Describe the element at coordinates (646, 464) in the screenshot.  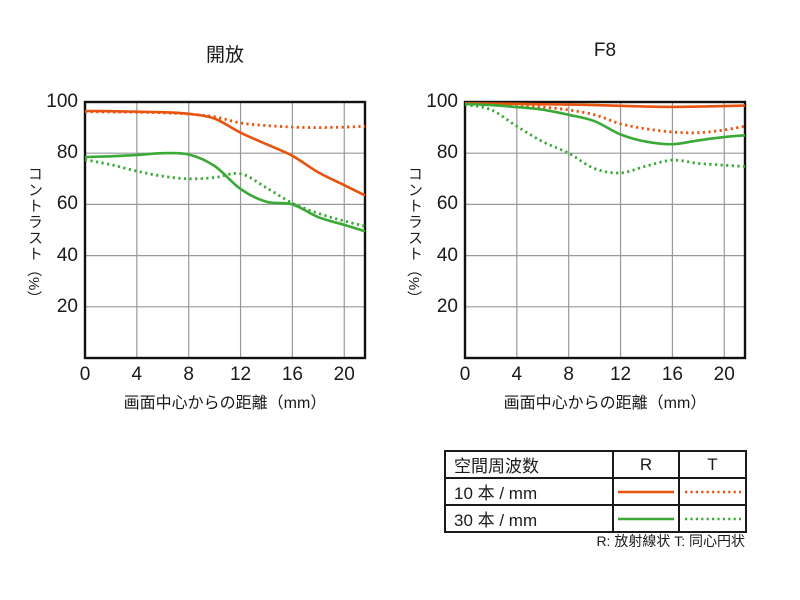
I see `legend-header-r: R` at that location.